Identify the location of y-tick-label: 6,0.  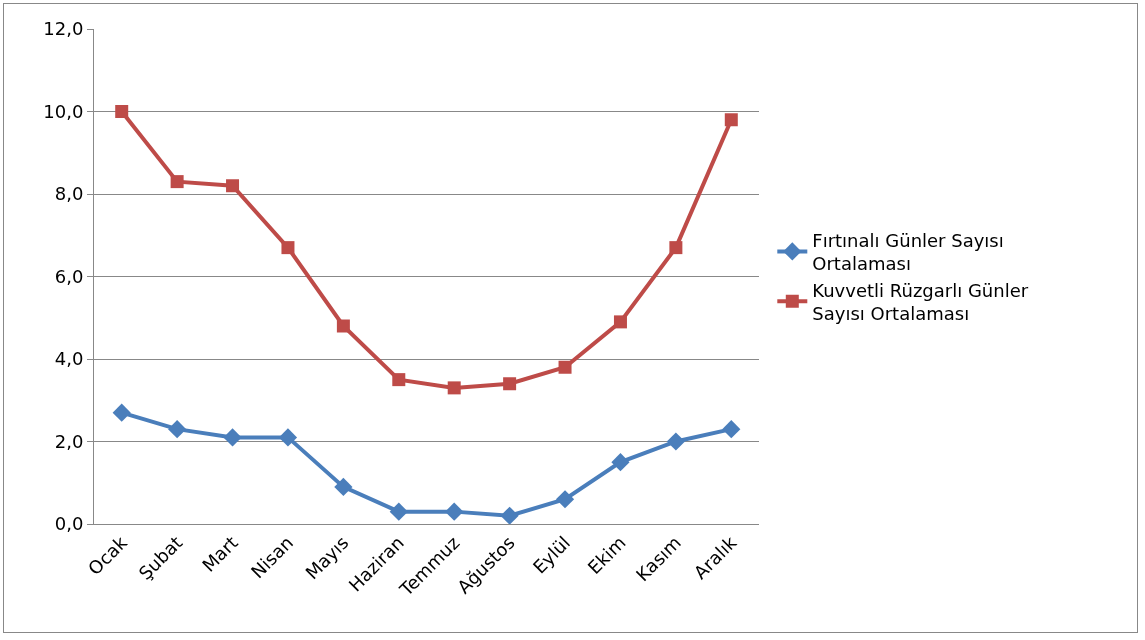
(69, 276).